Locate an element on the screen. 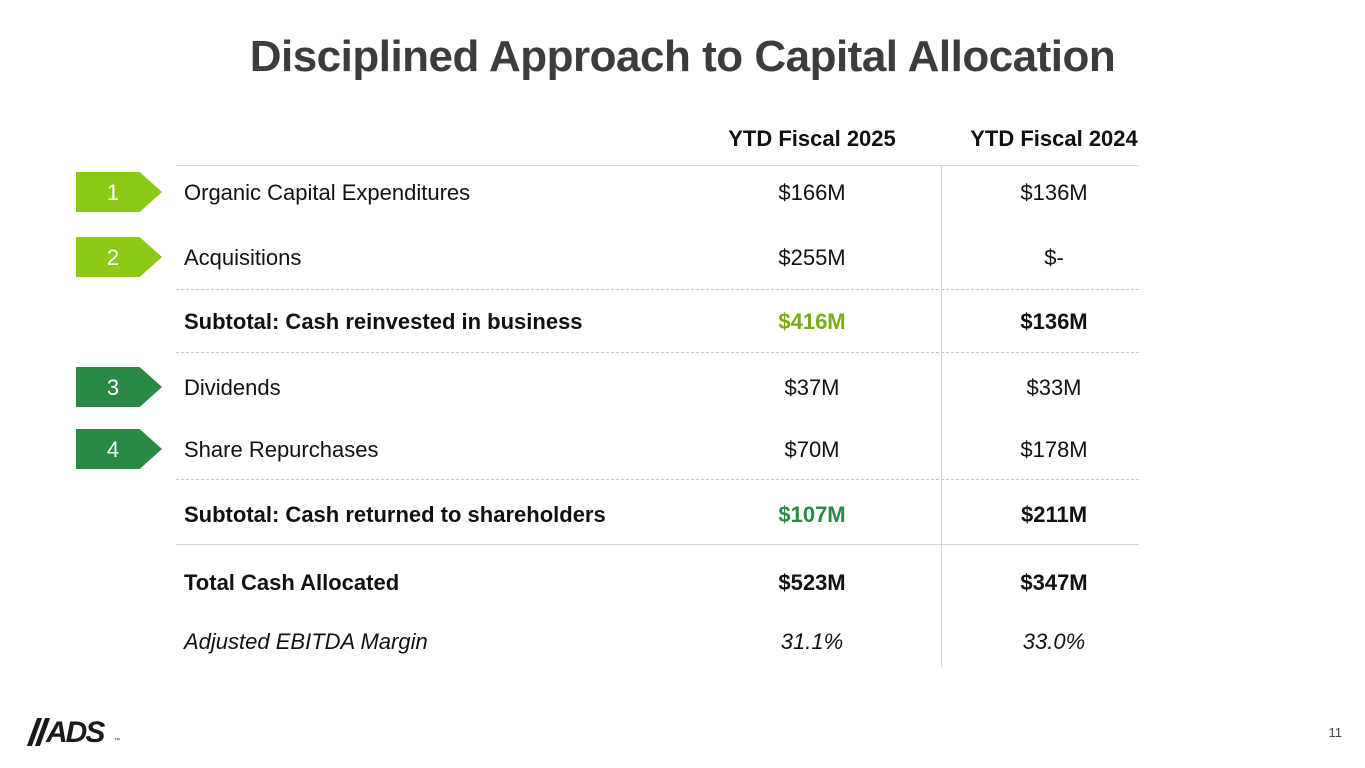  header-divider is located at coordinates (657, 165).